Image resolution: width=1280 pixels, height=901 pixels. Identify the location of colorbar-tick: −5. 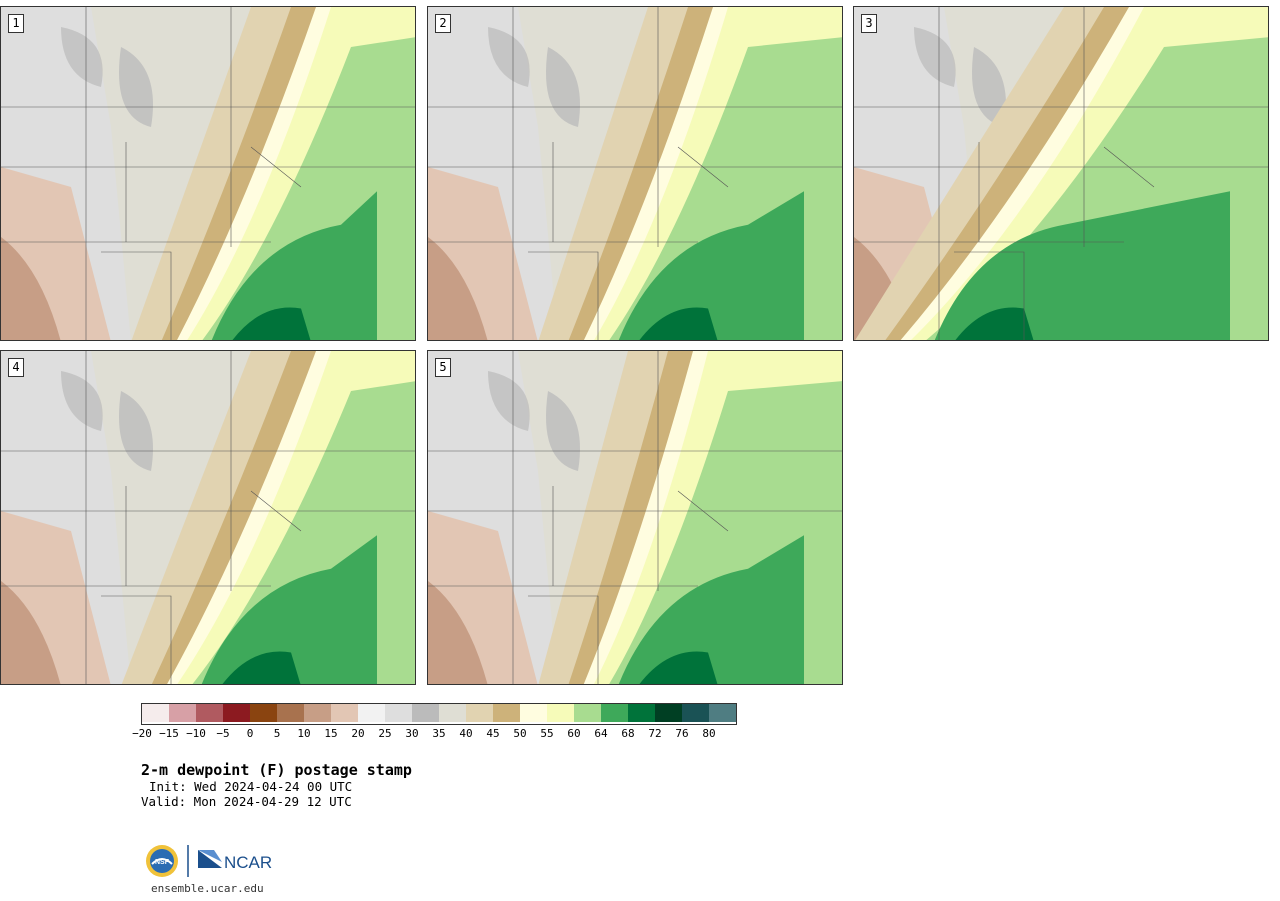
(223, 733).